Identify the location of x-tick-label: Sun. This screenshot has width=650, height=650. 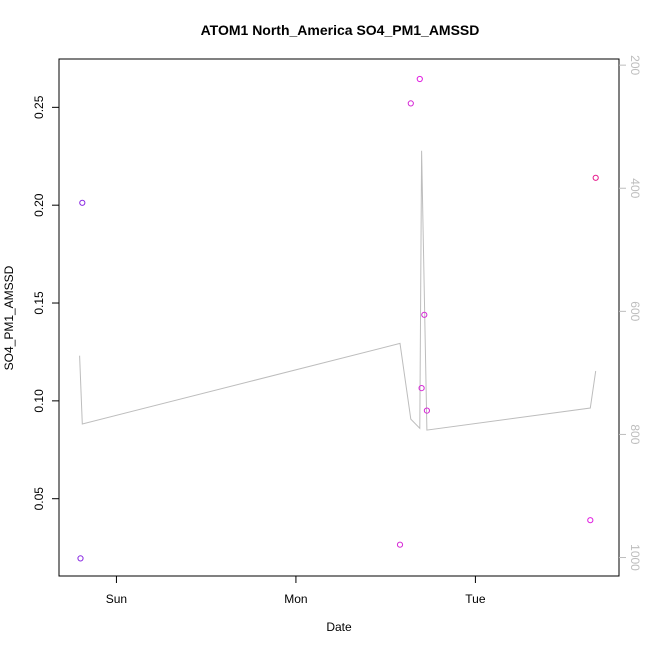
(116, 599).